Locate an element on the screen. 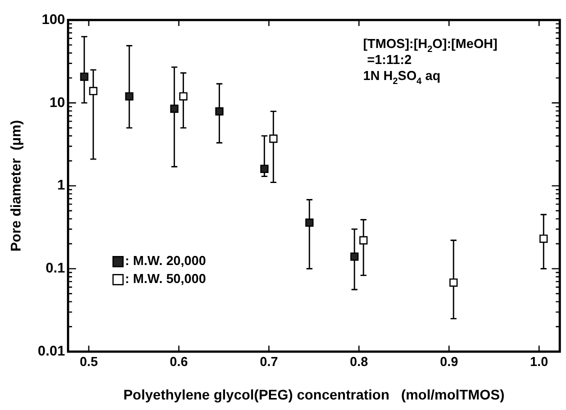 This screenshot has height=410, width=566. y-tick-label: 1 is located at coordinates (61, 184).